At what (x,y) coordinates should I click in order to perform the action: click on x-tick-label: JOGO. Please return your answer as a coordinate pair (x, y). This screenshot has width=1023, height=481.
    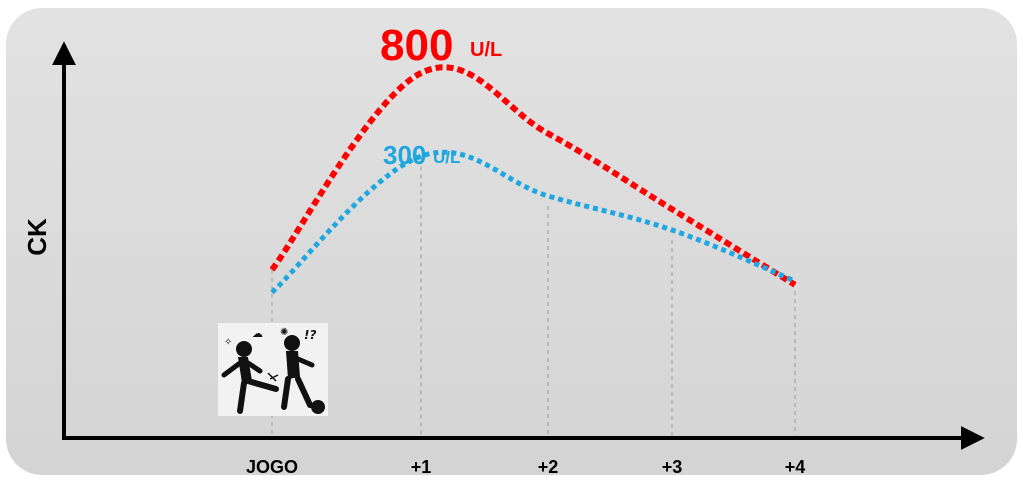
    Looking at the image, I should click on (272, 467).